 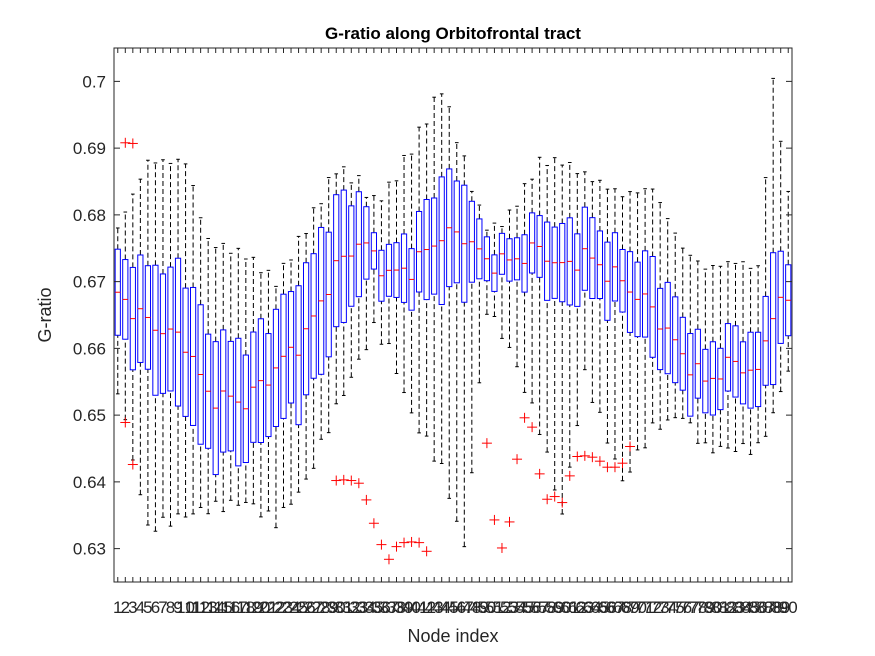 I want to click on x-tick-label: 90, so click(x=788, y=607).